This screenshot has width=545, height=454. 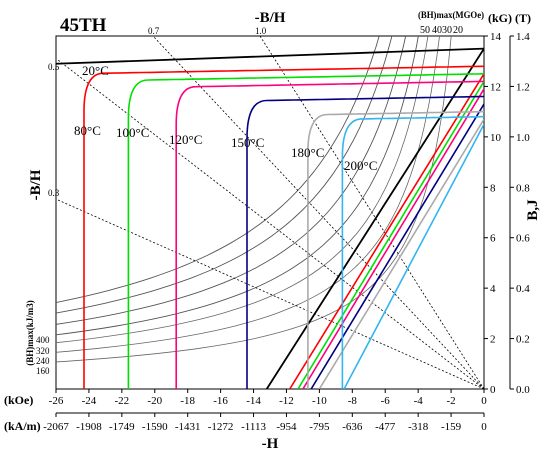 What do you see at coordinates (386, 401) in the screenshot?
I see `x-tick-label-koe--6: -6` at bounding box center [386, 401].